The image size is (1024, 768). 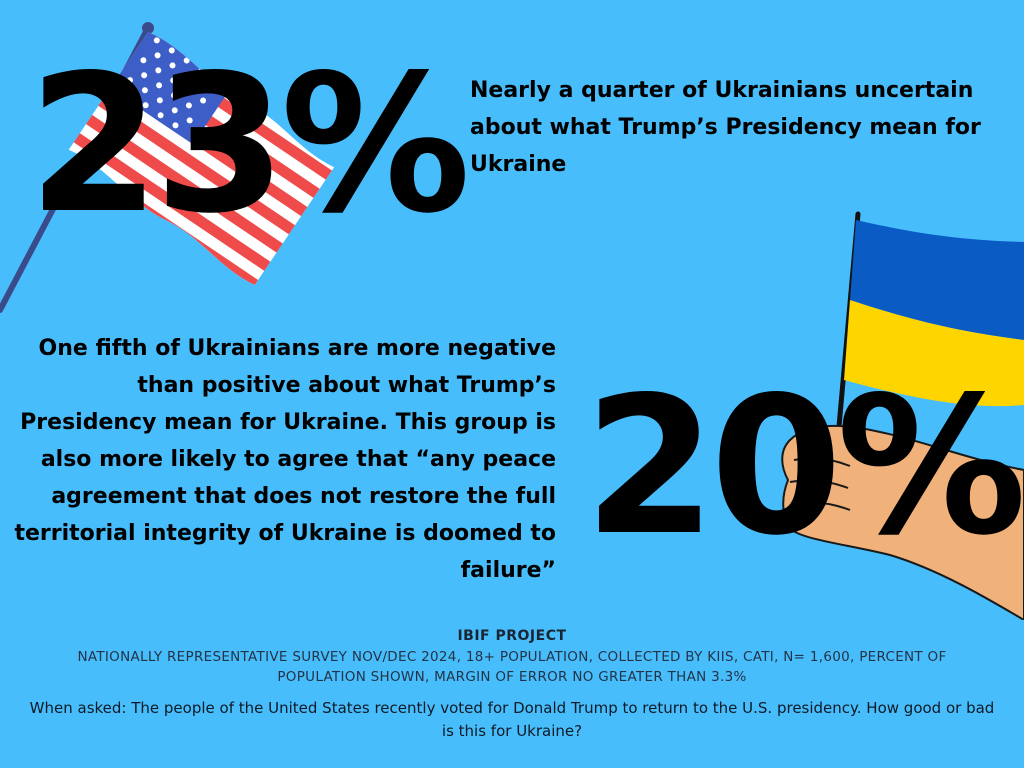 What do you see at coordinates (249, 144) in the screenshot?
I see `stat-top-percent: 23%` at bounding box center [249, 144].